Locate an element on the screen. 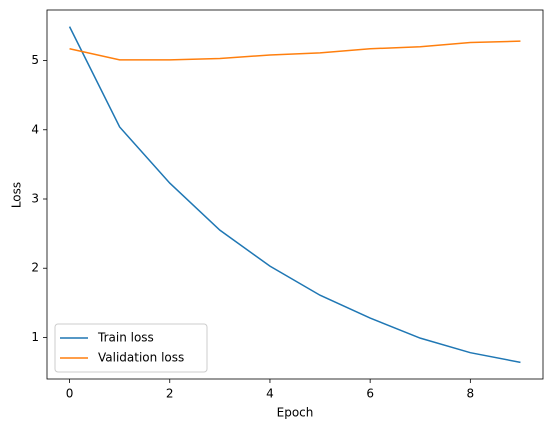 The height and width of the screenshot is (433, 554). y-tick-label: 3 is located at coordinates (35, 199).